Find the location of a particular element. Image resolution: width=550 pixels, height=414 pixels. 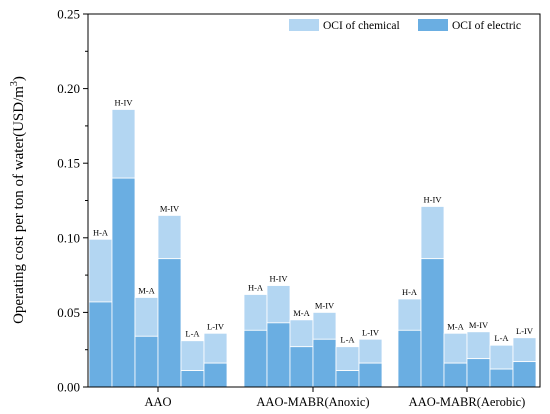

bar-electric-AAO-MABR(Aerobic)-H-IV is located at coordinates (432, 323).